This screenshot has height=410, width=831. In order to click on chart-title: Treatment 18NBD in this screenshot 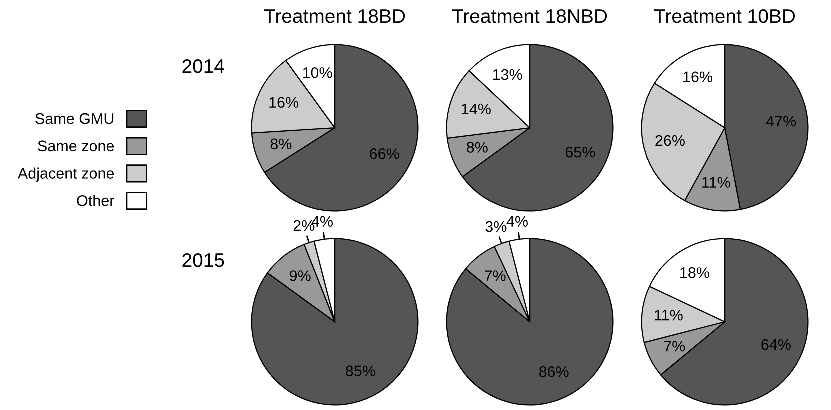, I will do `click(530, 16)`.